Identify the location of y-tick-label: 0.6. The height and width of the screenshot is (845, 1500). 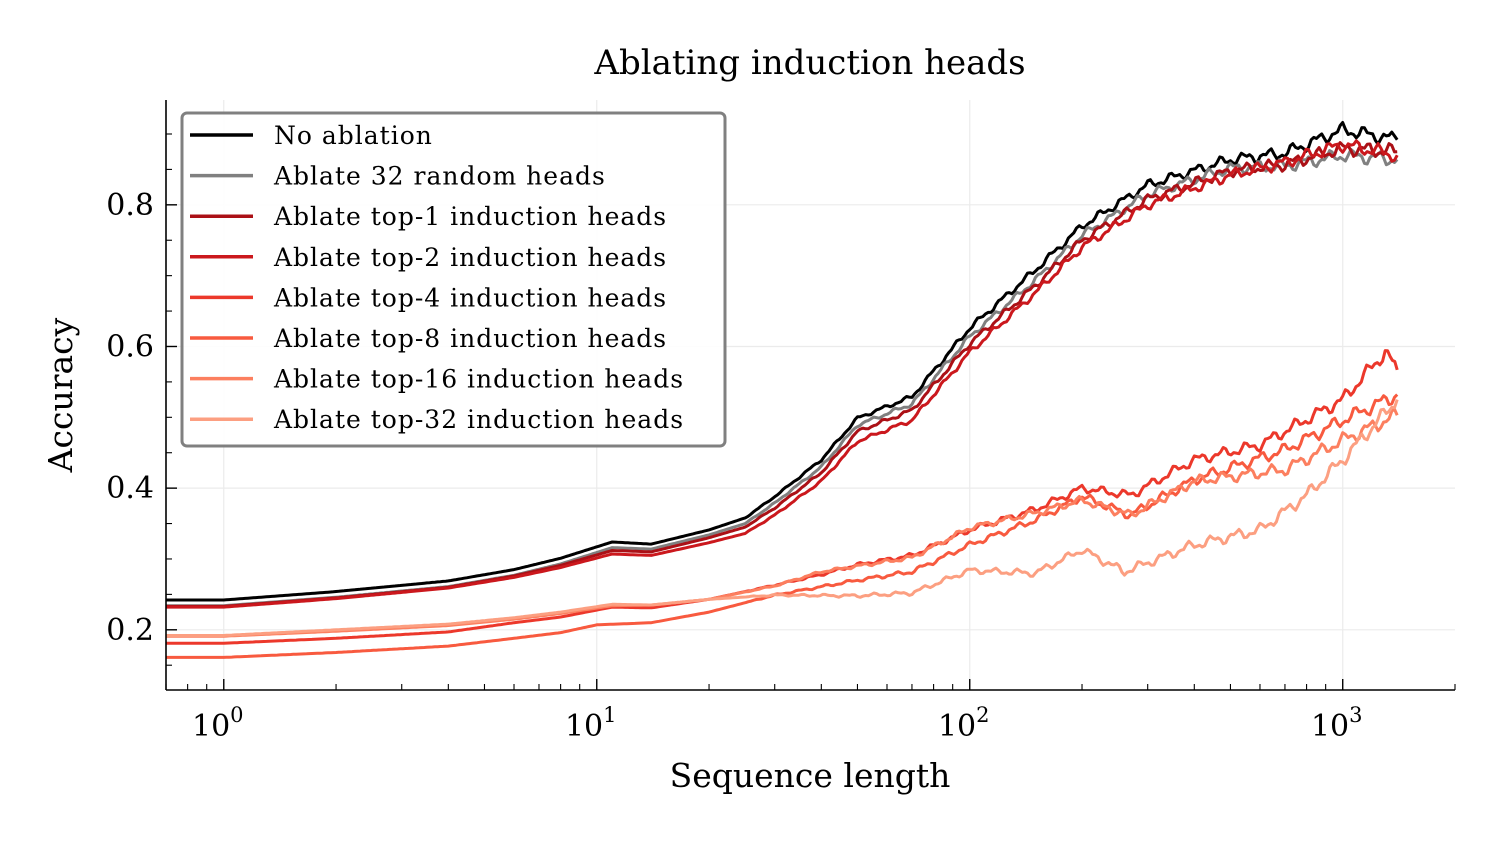
(130, 346).